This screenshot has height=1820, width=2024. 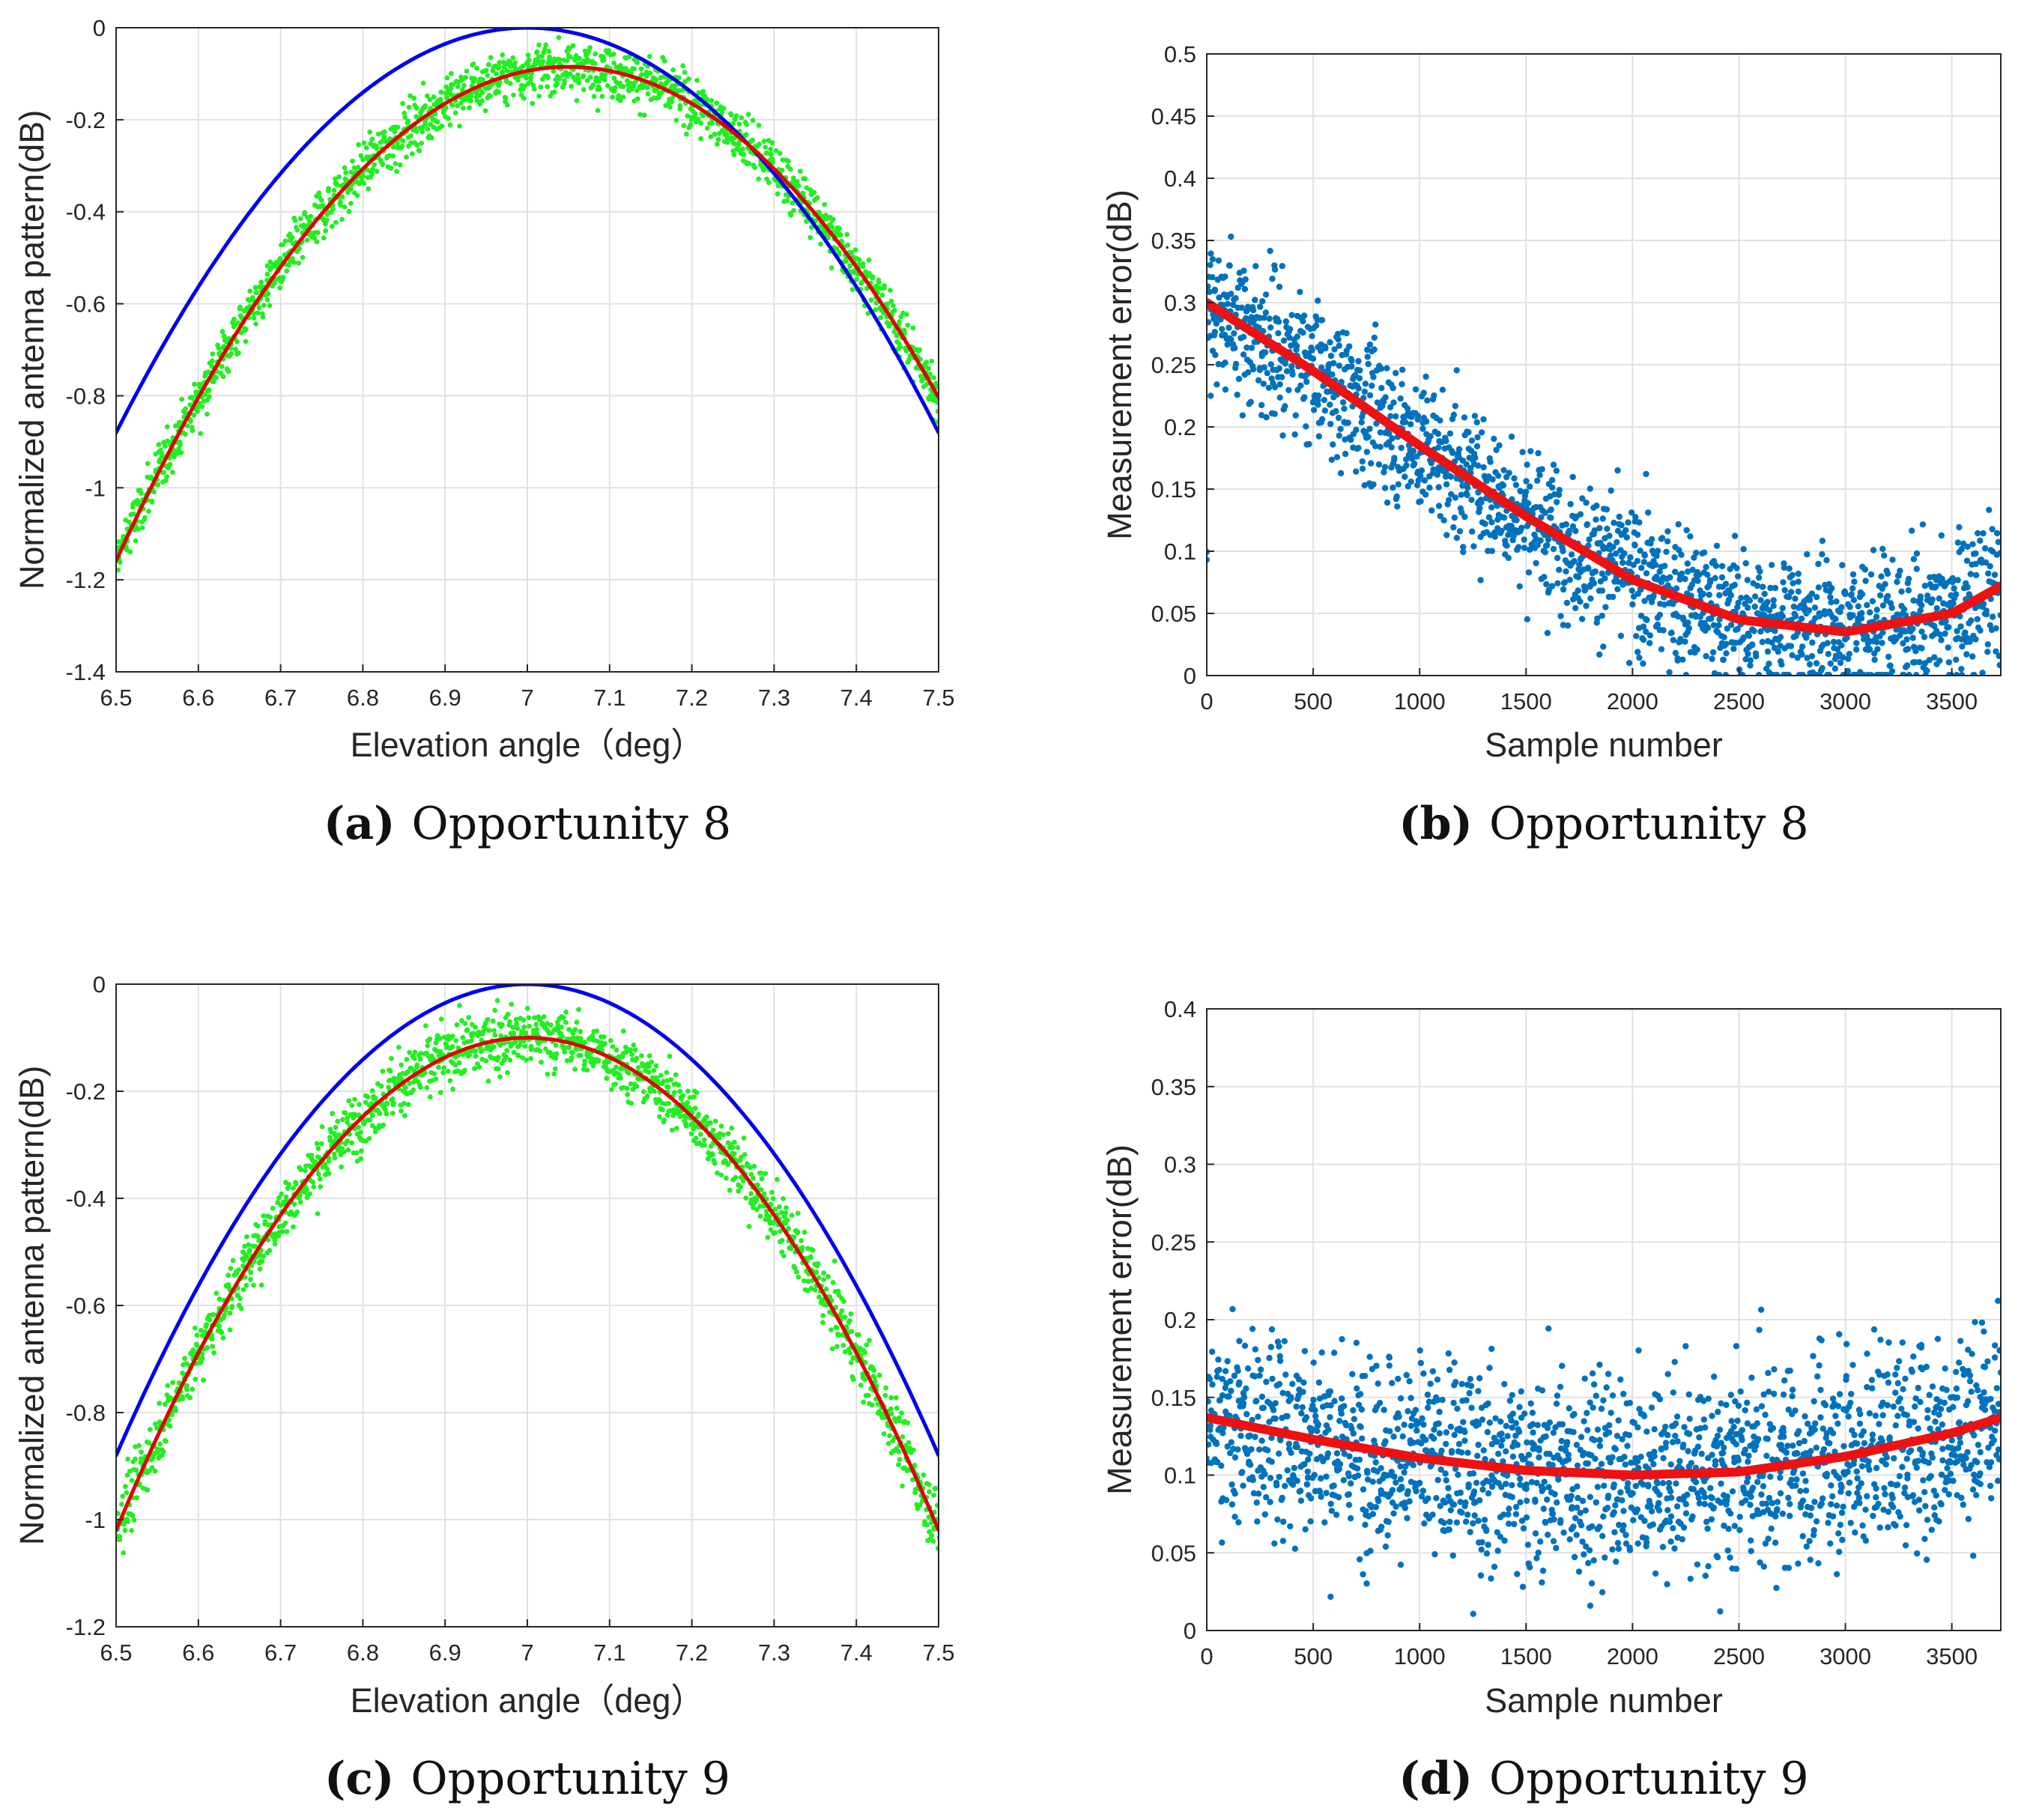 I want to click on x-axis-label: Sample number, so click(x=1604, y=745).